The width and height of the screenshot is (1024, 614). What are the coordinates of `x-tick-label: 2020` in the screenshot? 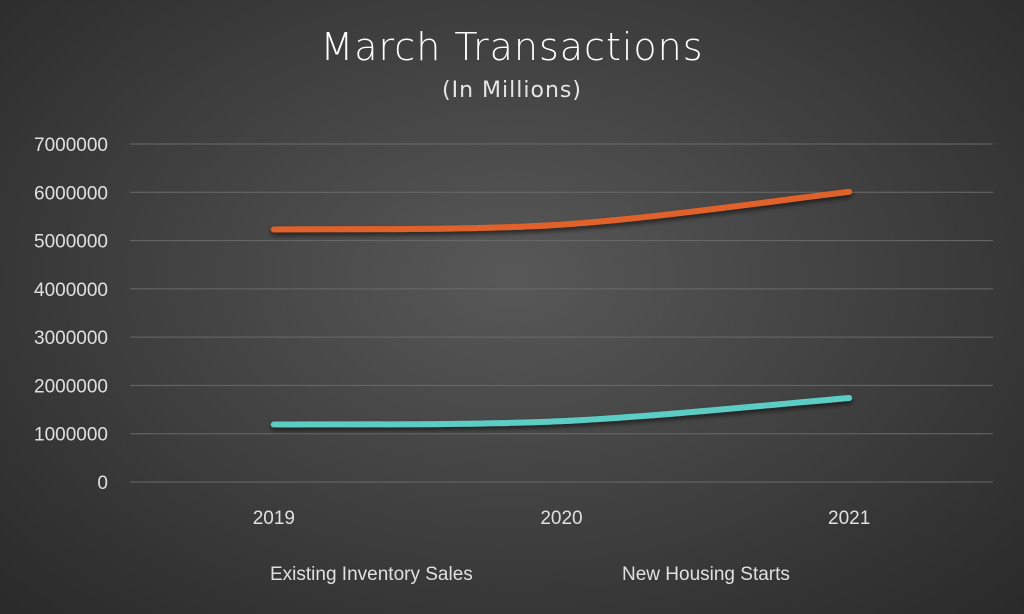 It's located at (561, 518).